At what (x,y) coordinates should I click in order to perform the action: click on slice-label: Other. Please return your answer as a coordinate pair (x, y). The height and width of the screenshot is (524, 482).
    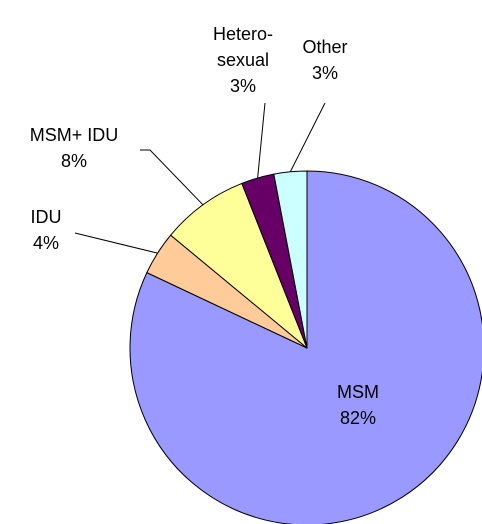
    Looking at the image, I should click on (325, 47).